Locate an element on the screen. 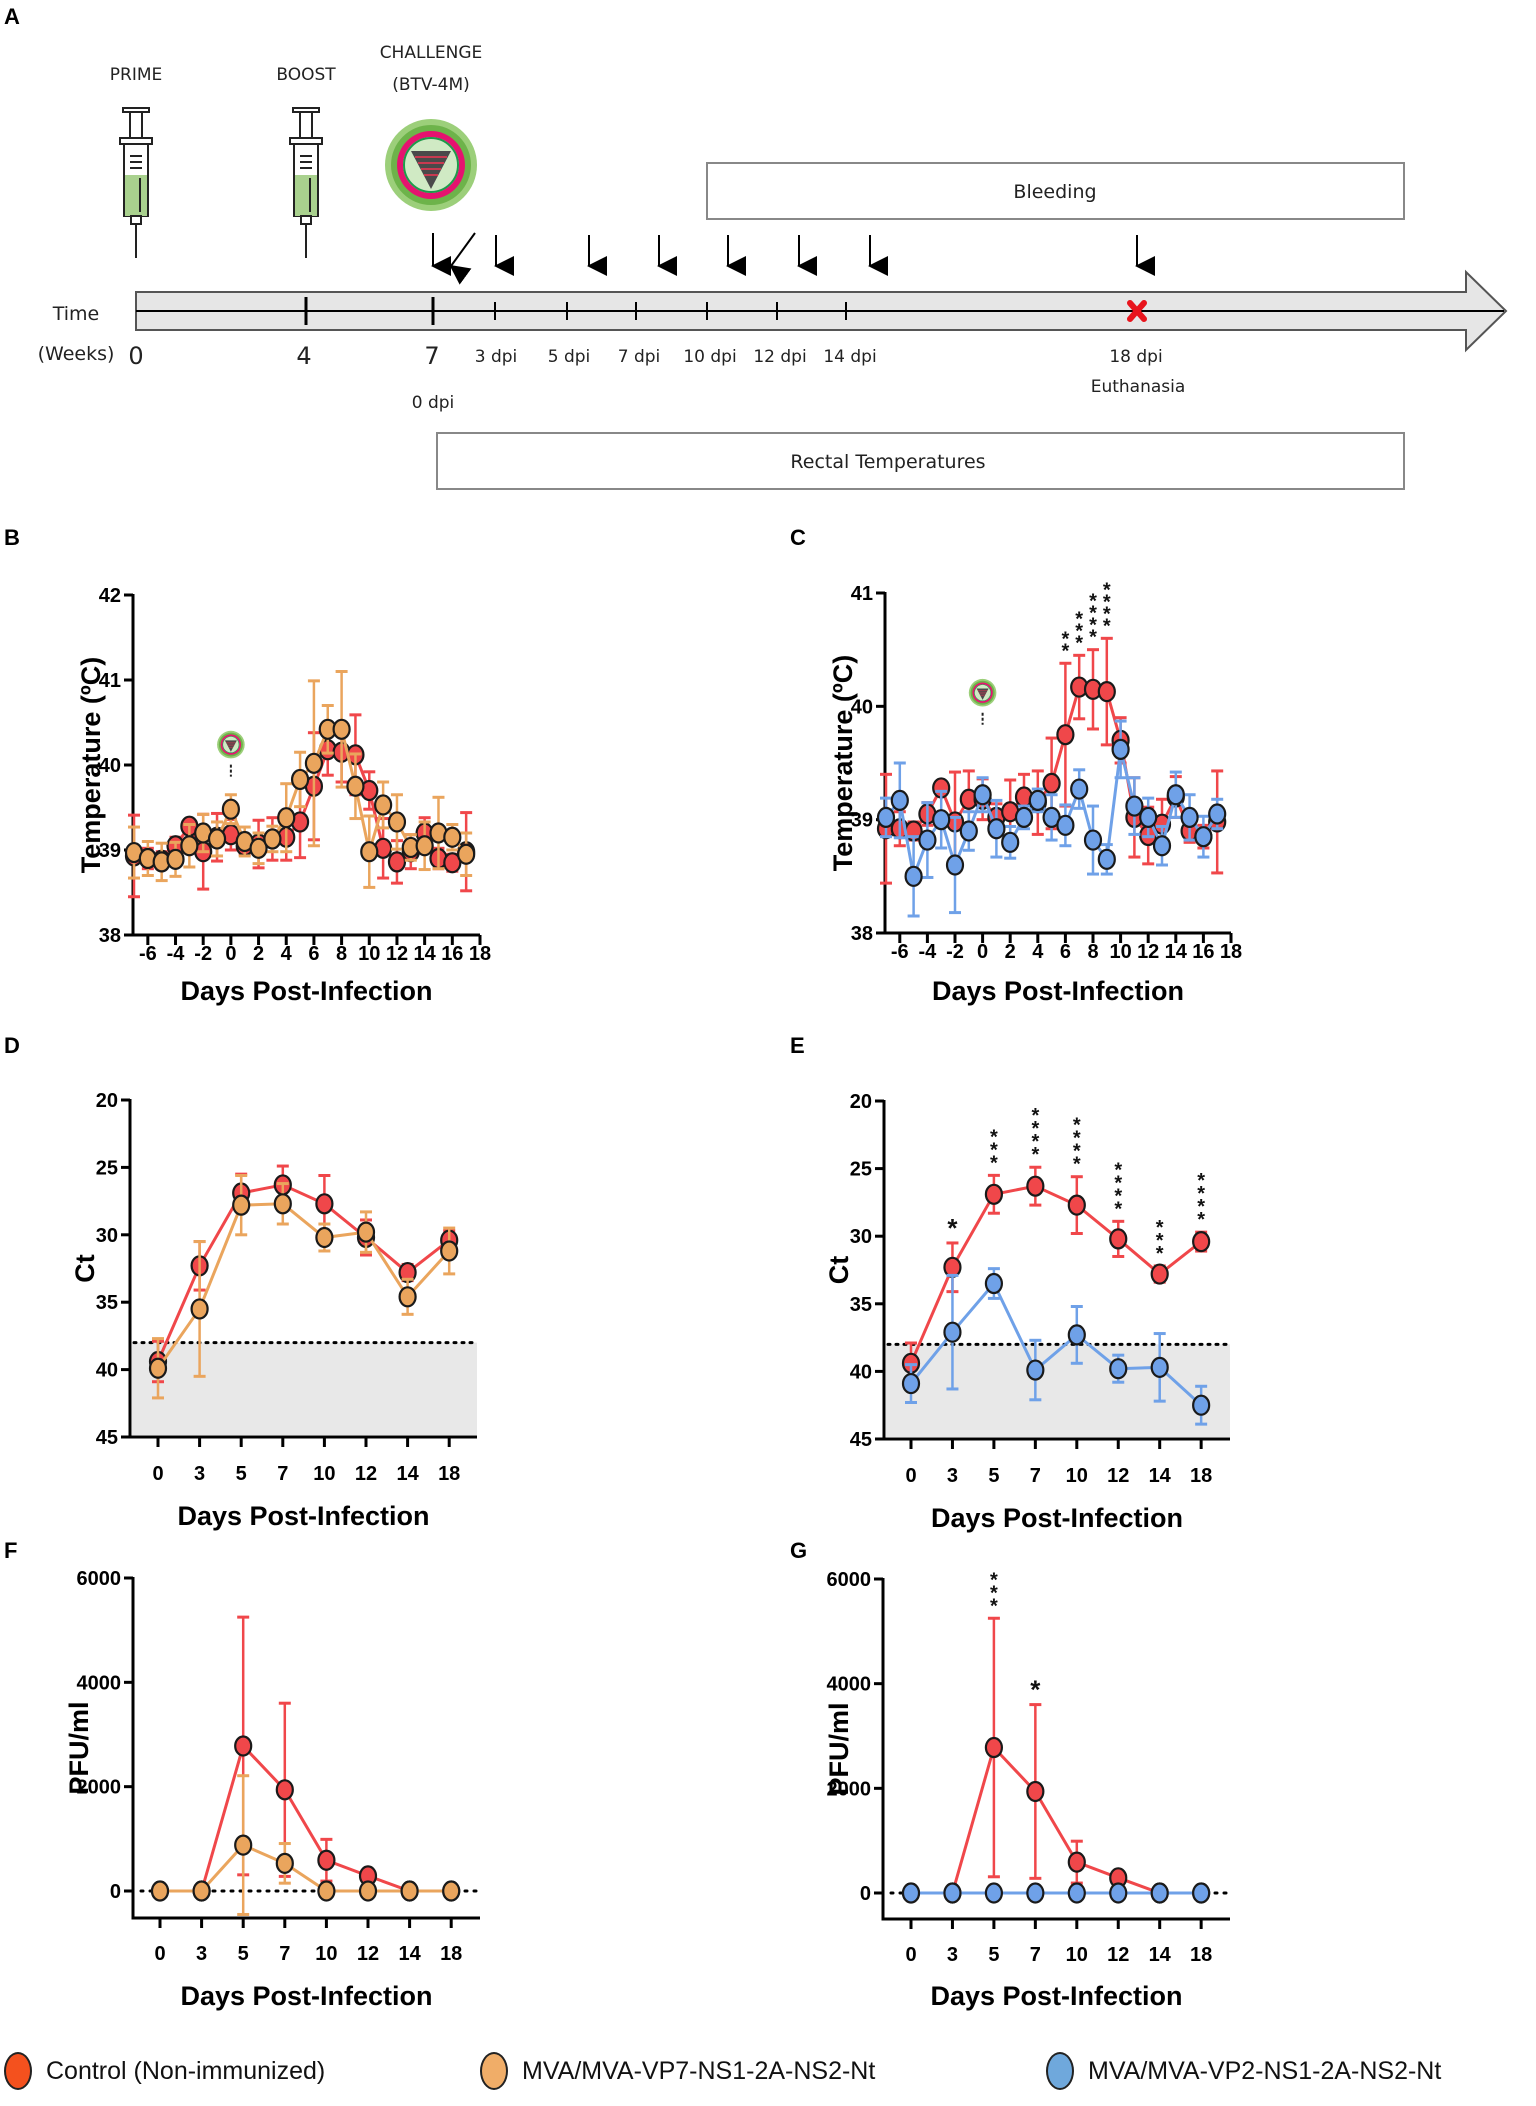 The image size is (1536, 2106). y-axis-title: PFU/ml is located at coordinates (79, 1747).